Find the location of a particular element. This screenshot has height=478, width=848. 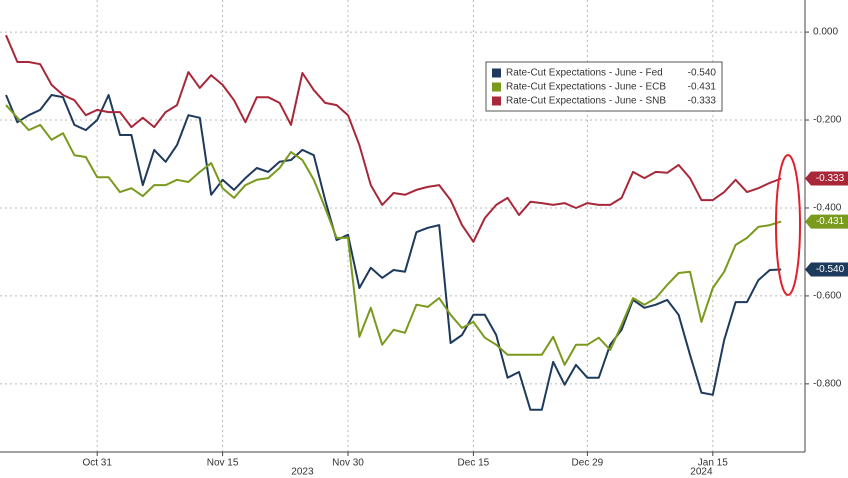

x-tick-label: Oct 31 is located at coordinates (97, 463).